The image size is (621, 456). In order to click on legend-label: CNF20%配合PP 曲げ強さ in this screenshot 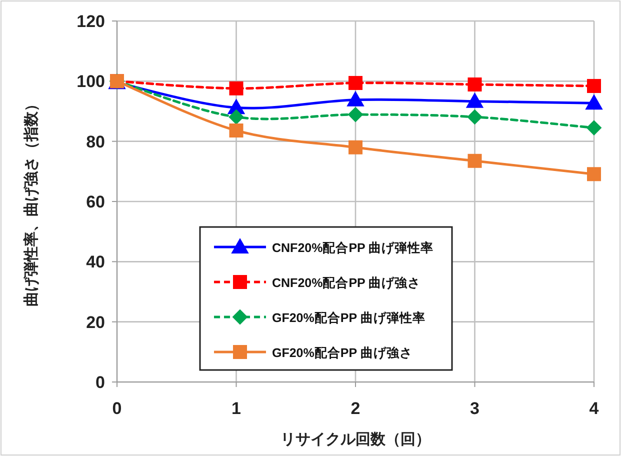, I will do `click(346, 282)`.